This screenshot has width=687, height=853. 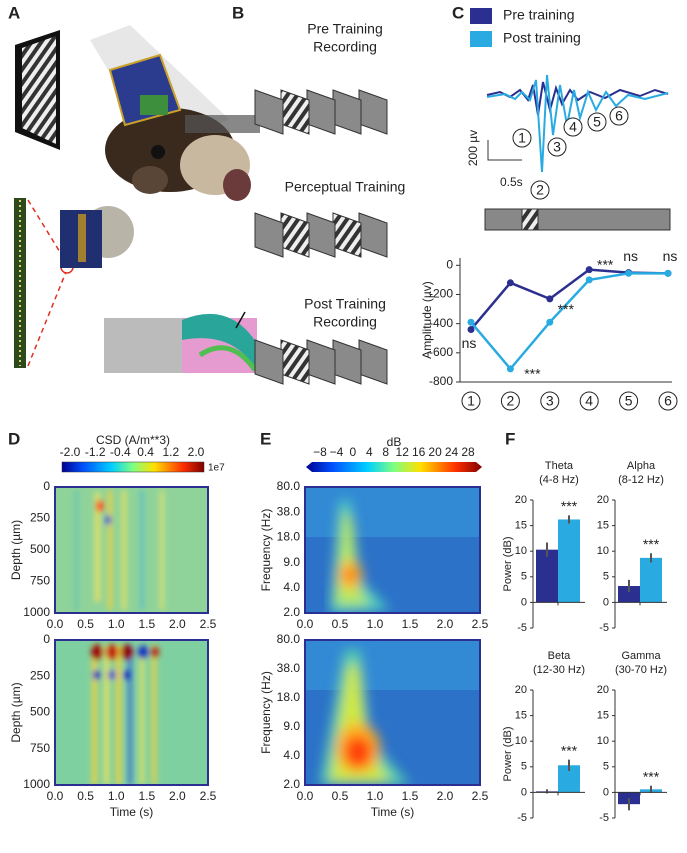 I want to click on y-tick-label: 500, so click(x=40, y=712).